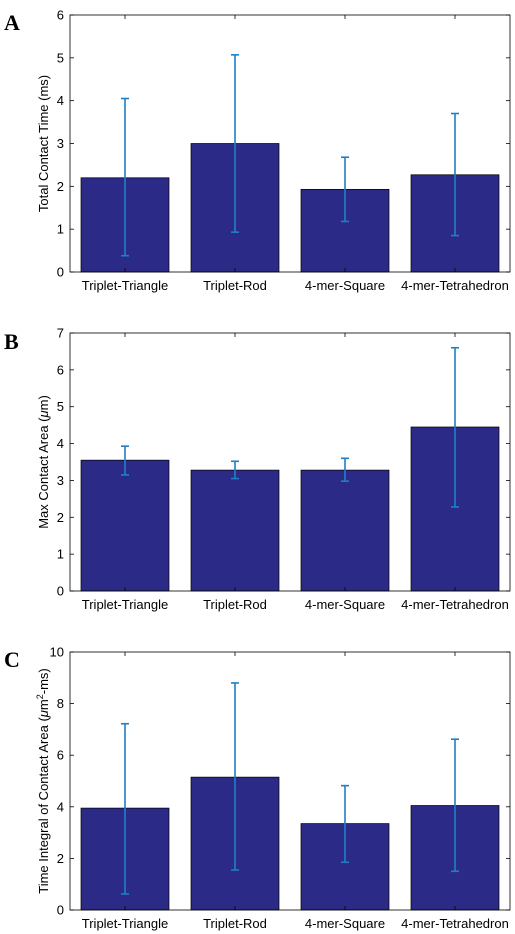  What do you see at coordinates (43, 143) in the screenshot?
I see `y-axis-title: Total Contact Time (ms)` at bounding box center [43, 143].